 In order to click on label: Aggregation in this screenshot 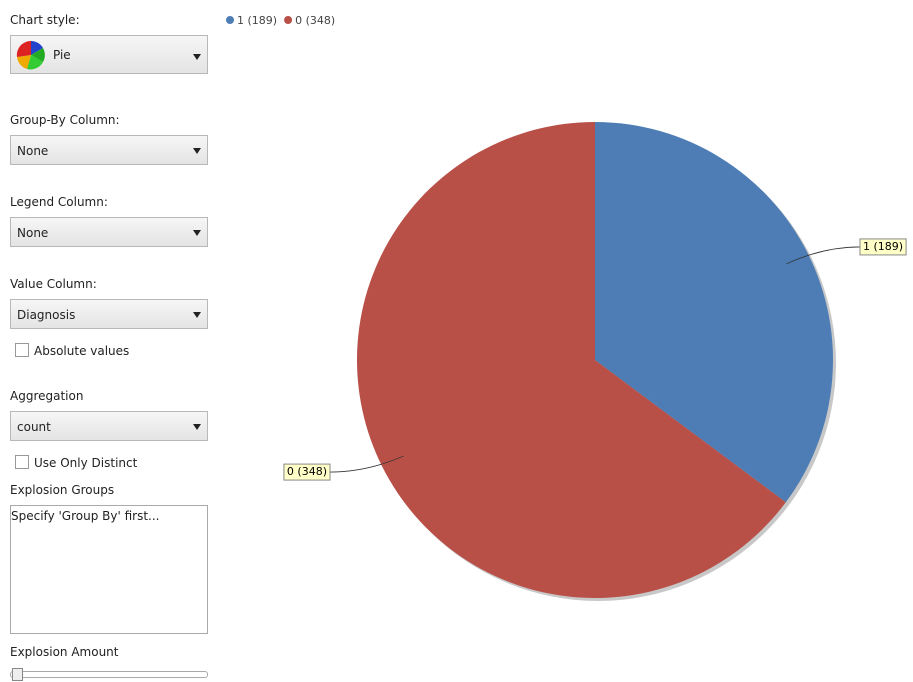, I will do `click(47, 396)`.